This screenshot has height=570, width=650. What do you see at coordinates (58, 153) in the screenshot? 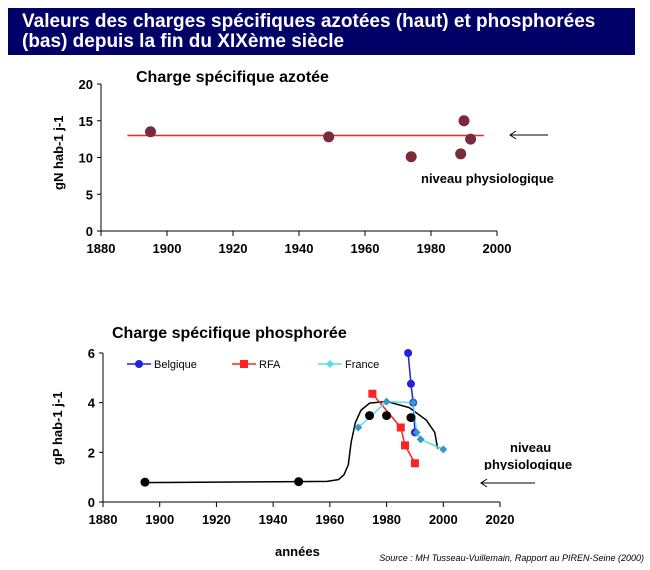
I see `y-axis-label-nitrogen: gN hab-1 j-1` at bounding box center [58, 153].